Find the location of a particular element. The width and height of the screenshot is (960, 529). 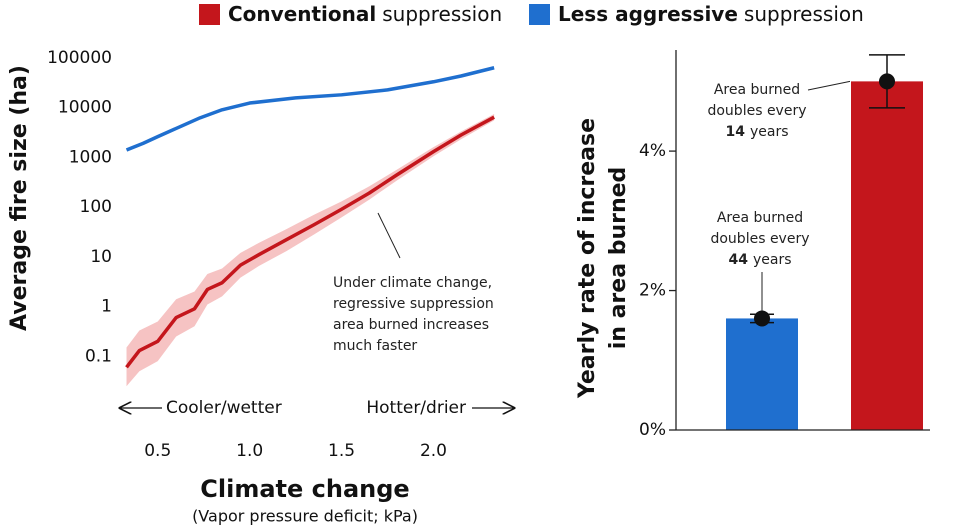

y-tick-label: 1000 is located at coordinates (90, 157).